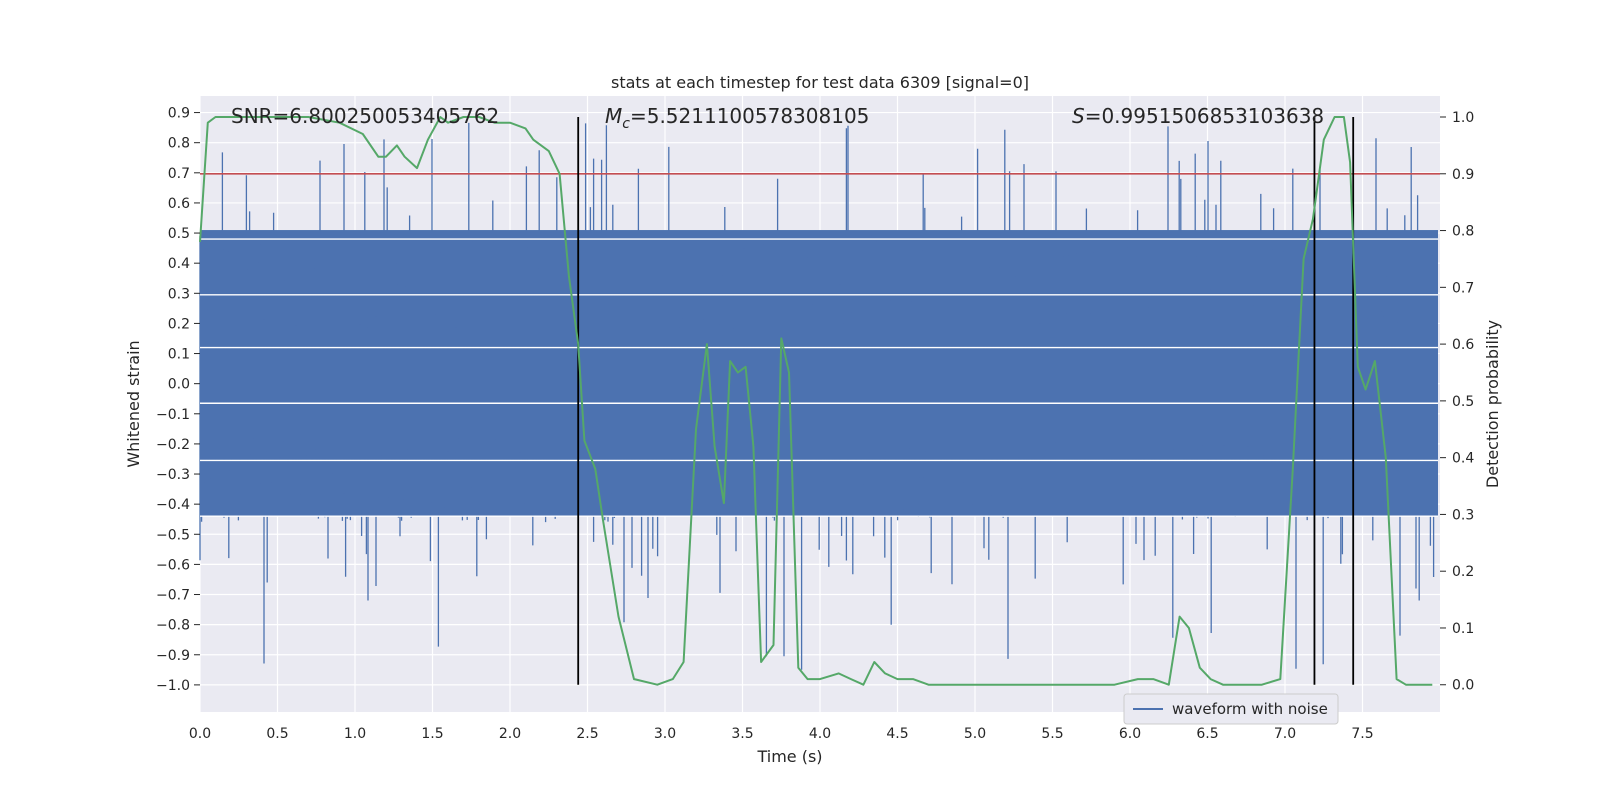  I want to click on y-tick-label: 0.1, so click(179, 355).